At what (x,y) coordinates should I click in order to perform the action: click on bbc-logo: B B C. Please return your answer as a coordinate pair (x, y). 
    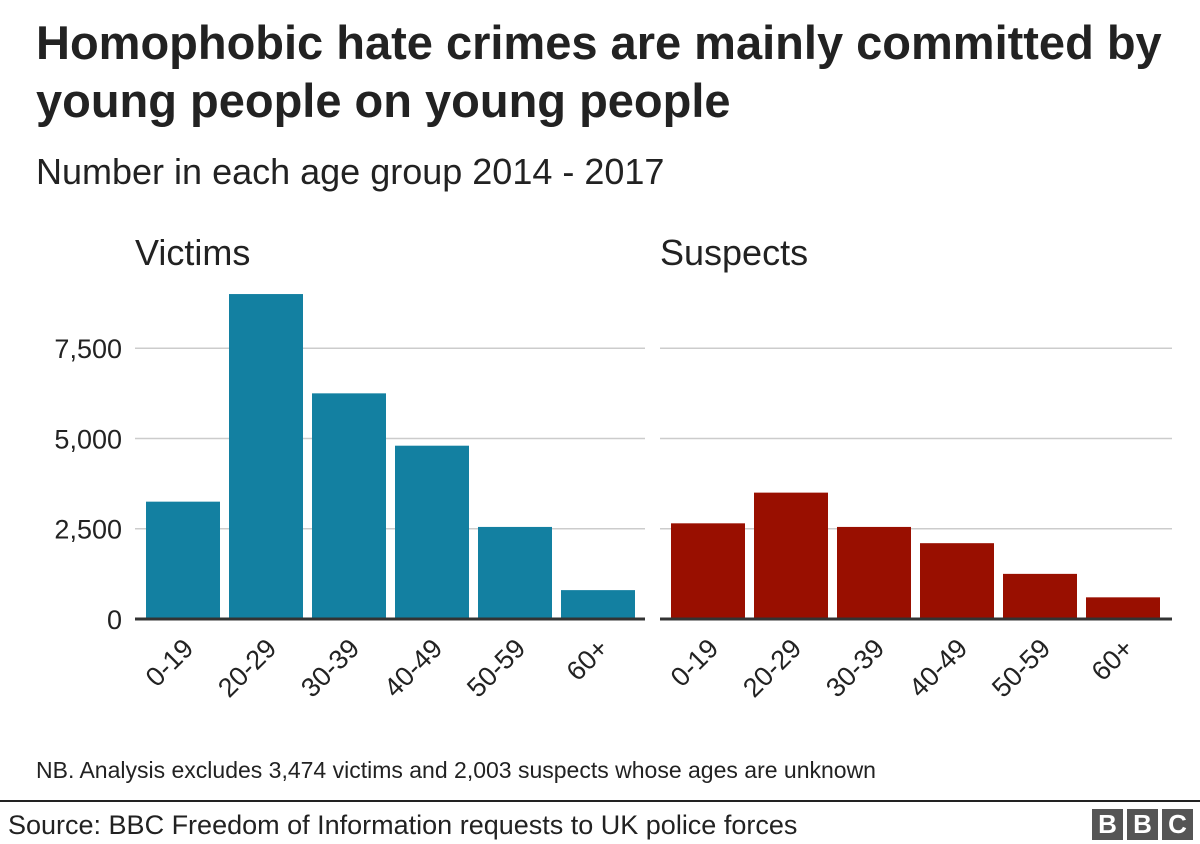
    Looking at the image, I should click on (1142, 824).